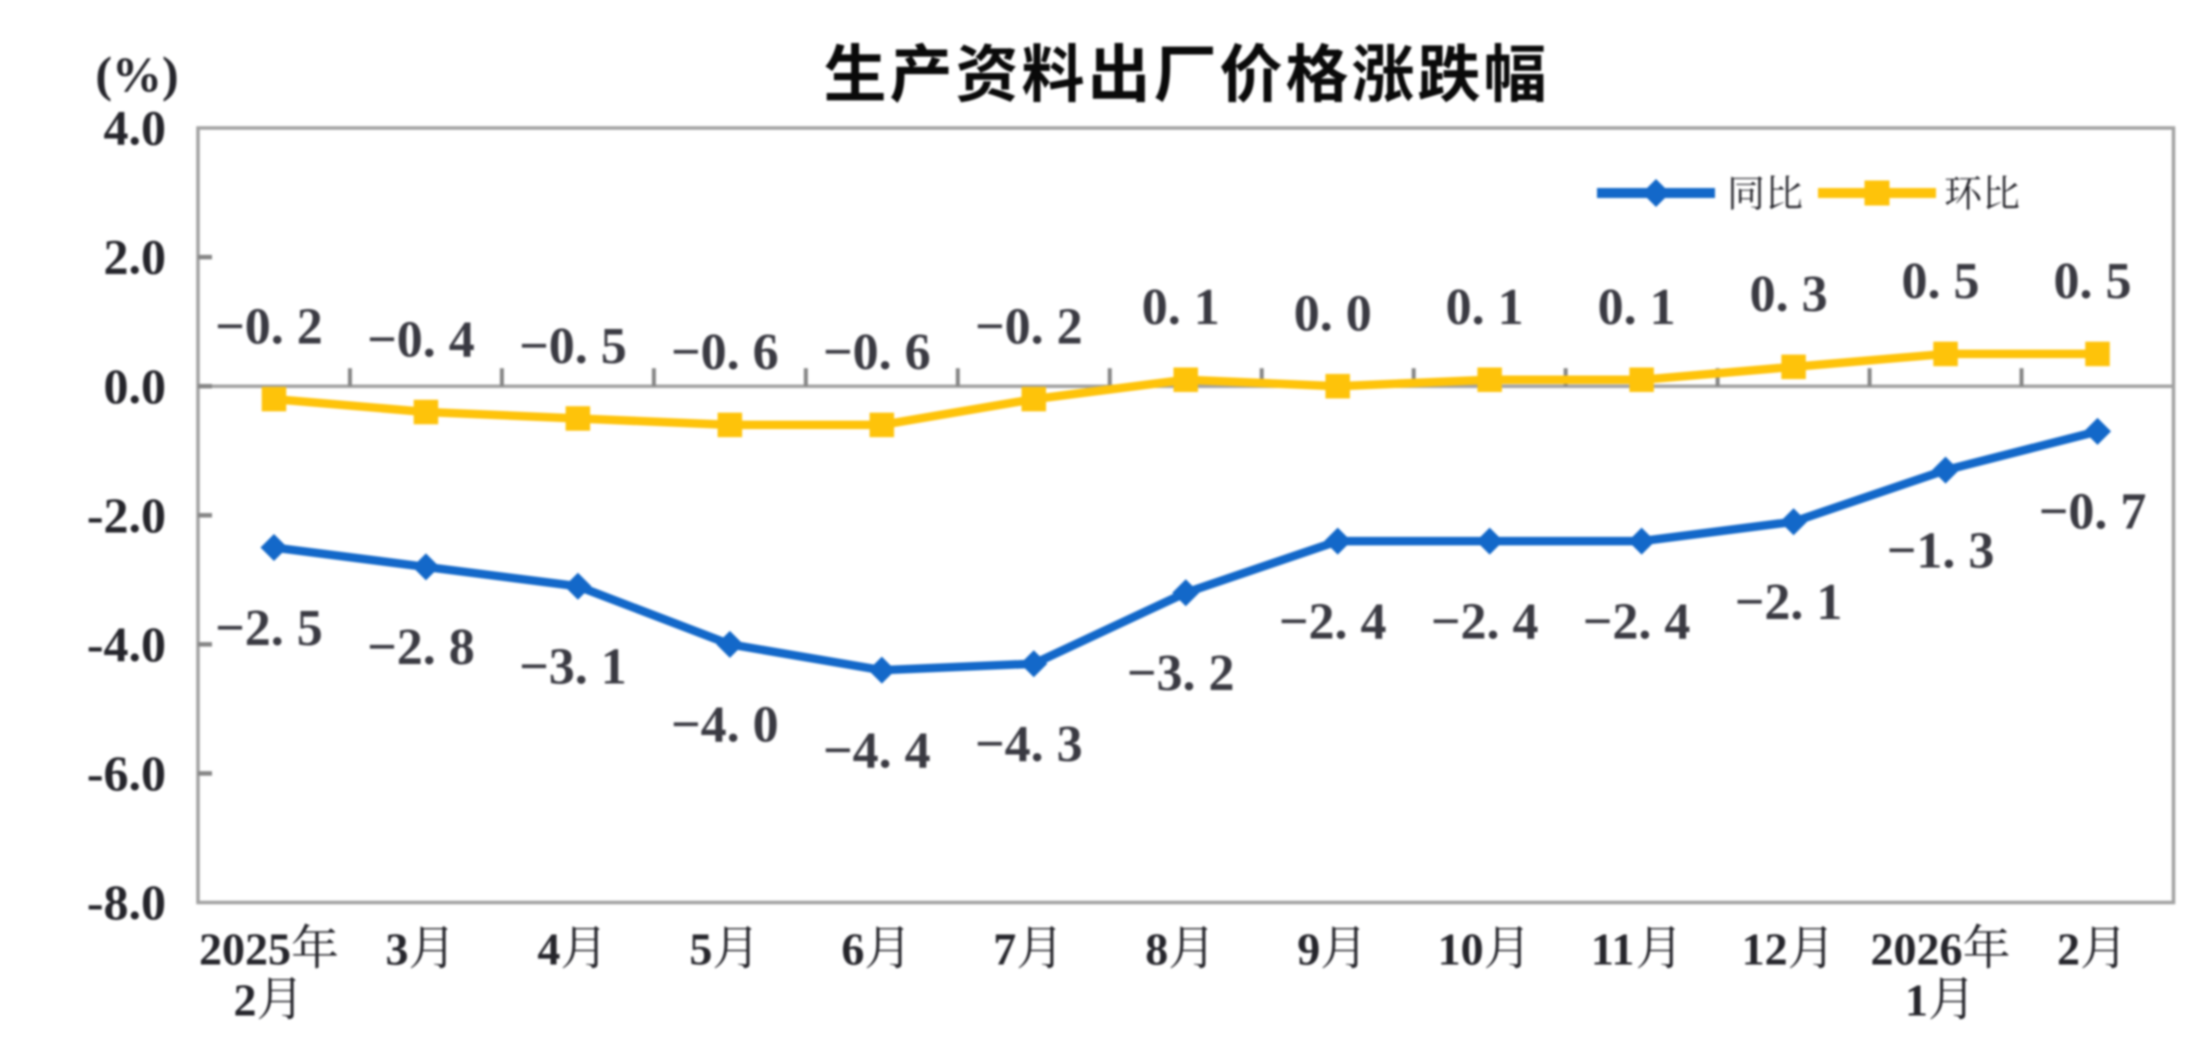 The height and width of the screenshot is (1060, 2208). I want to click on svg-text: −2. 8, so click(421, 647).